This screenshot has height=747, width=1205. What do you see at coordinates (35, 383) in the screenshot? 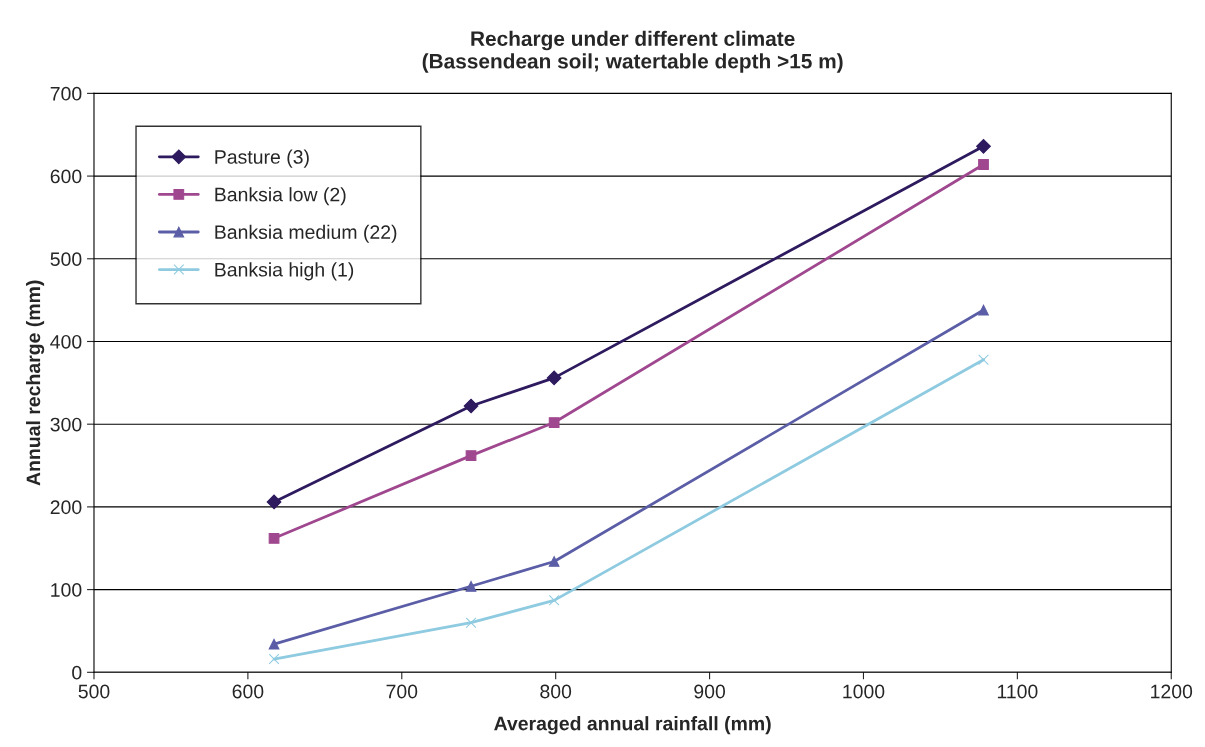
I see `y-axis-title: Annual recharge (mm)` at bounding box center [35, 383].